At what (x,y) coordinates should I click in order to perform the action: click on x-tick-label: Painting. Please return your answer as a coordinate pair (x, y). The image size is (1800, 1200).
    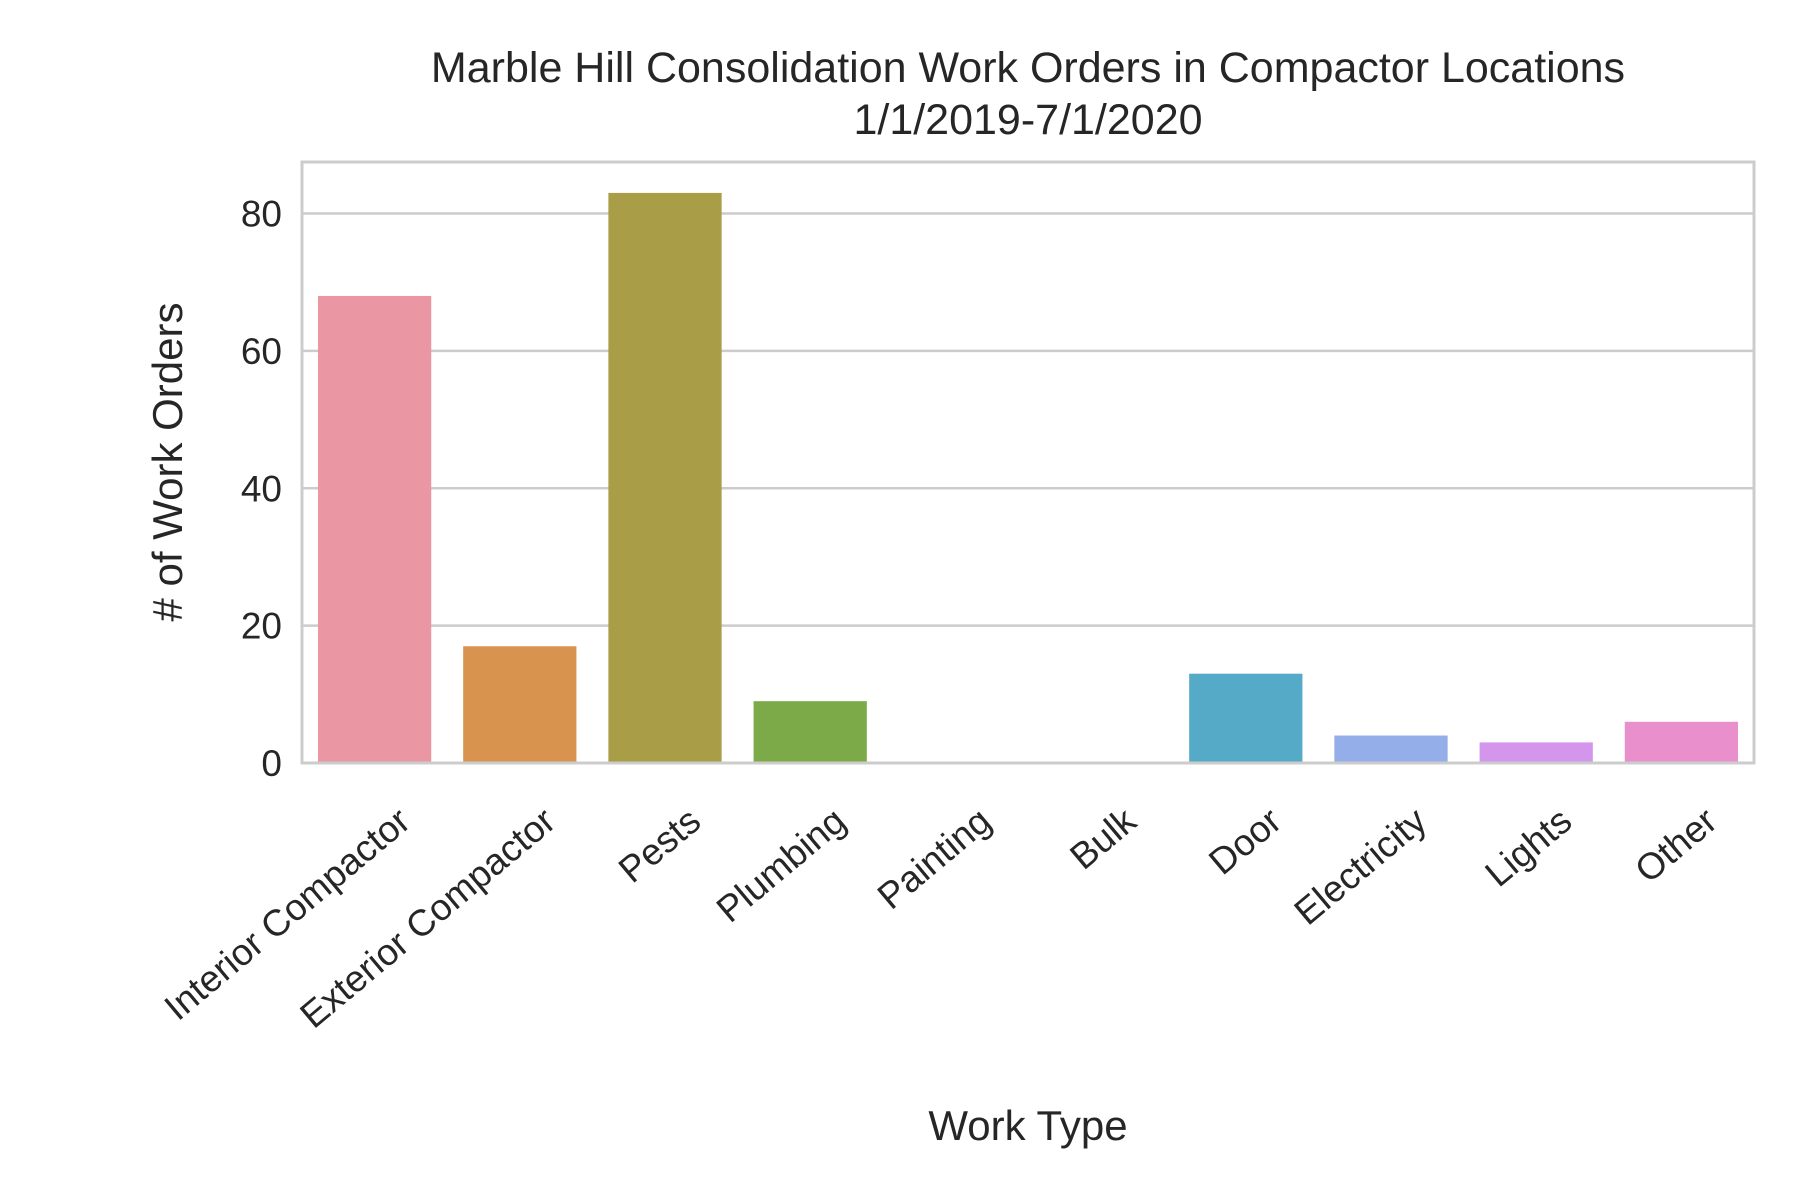
    Looking at the image, I should click on (934, 858).